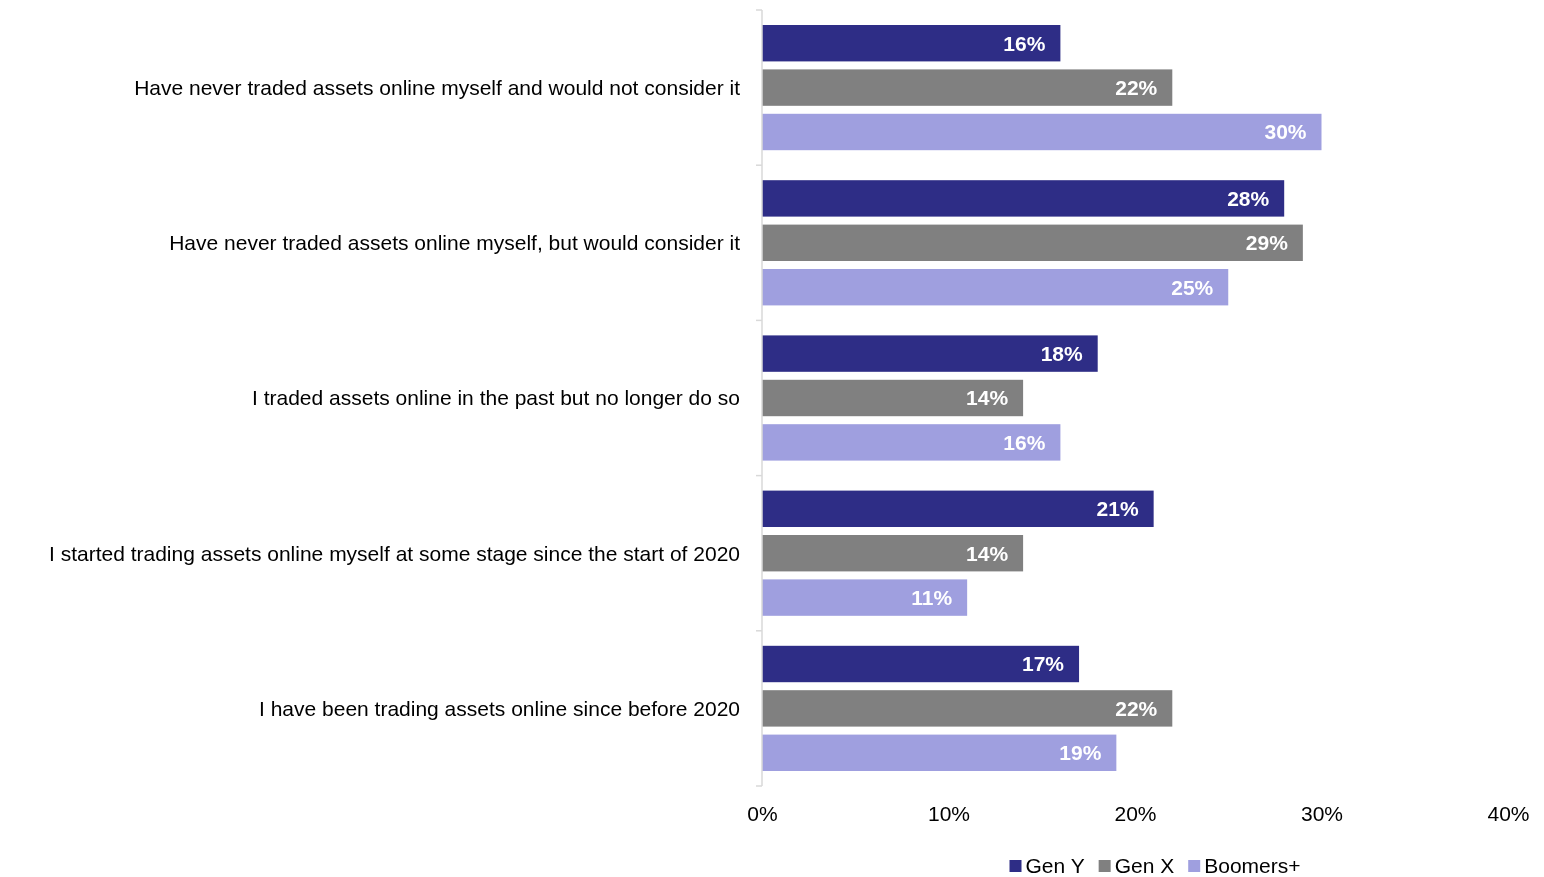 This screenshot has width=1544, height=877. What do you see at coordinates (1267, 243) in the screenshot?
I see `data-label: 29%` at bounding box center [1267, 243].